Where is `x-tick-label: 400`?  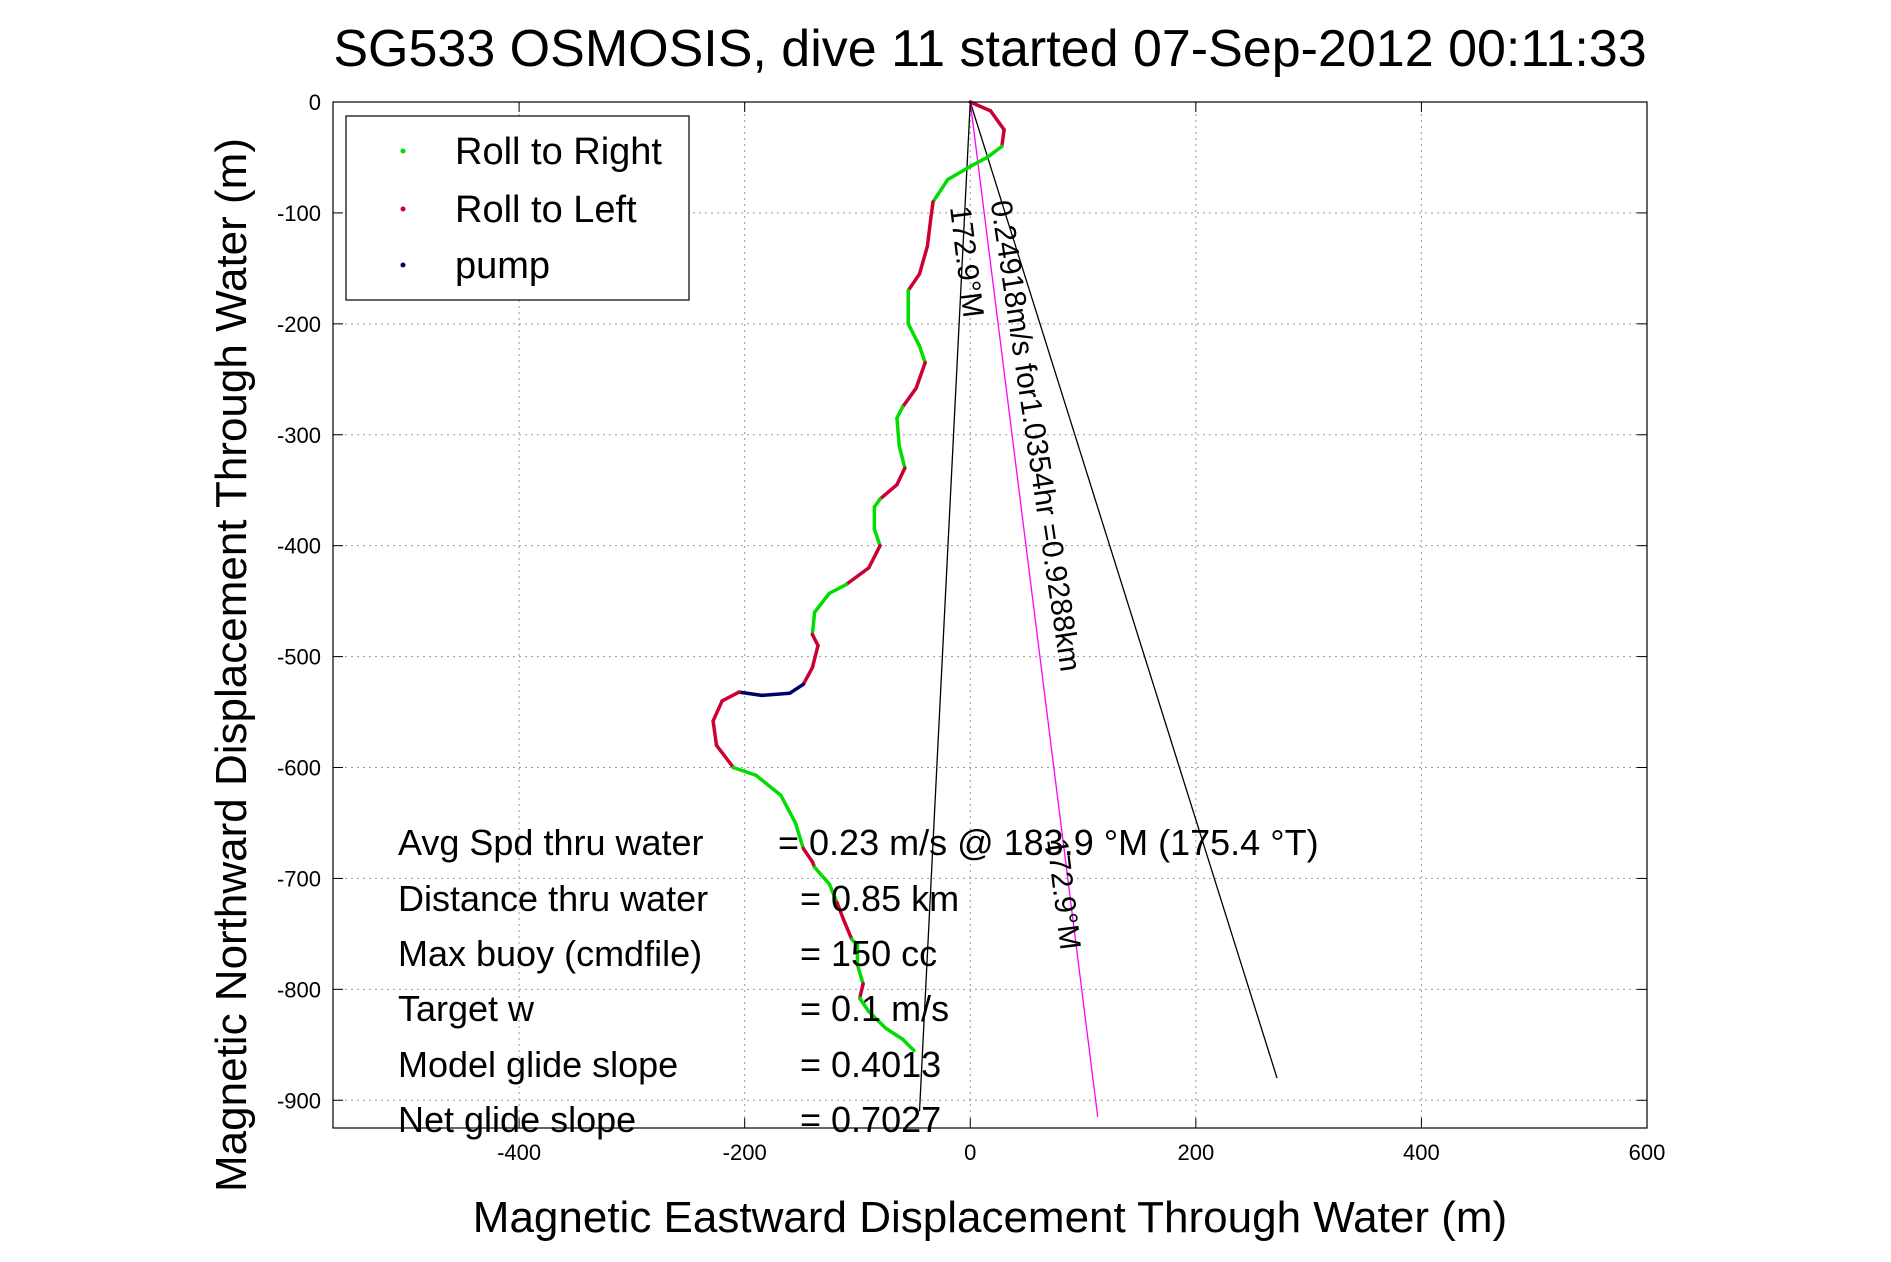
x-tick-label: 400 is located at coordinates (1421, 1152).